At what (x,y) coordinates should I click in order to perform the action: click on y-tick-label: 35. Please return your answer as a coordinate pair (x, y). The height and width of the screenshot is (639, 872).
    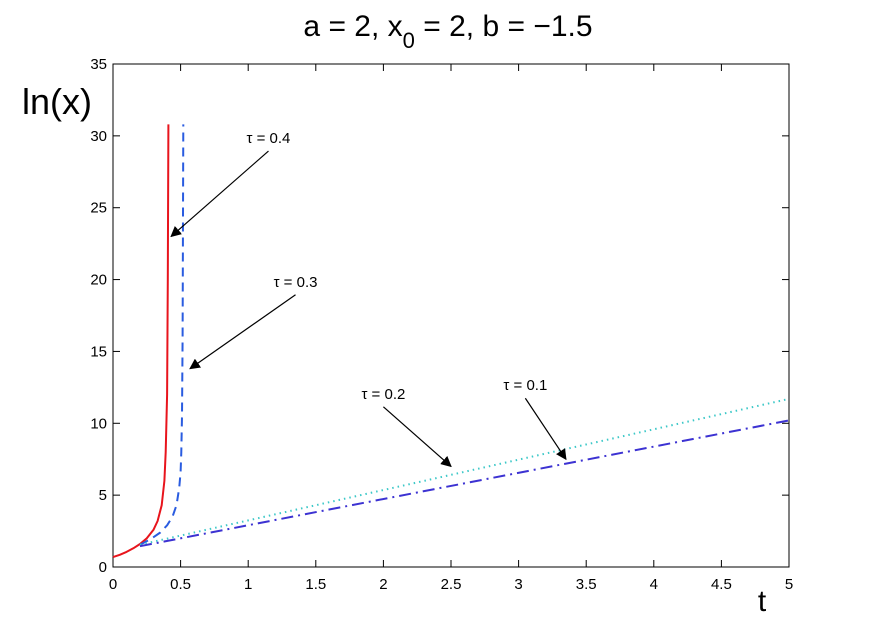
    Looking at the image, I should click on (98, 64).